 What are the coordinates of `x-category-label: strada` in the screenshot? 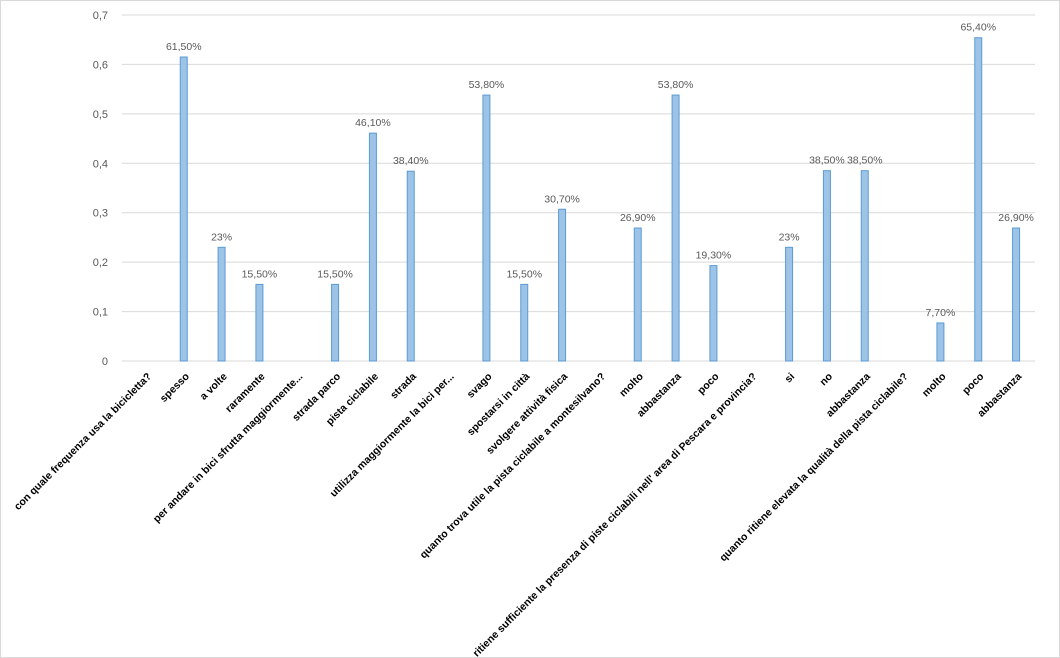 It's located at (403, 386).